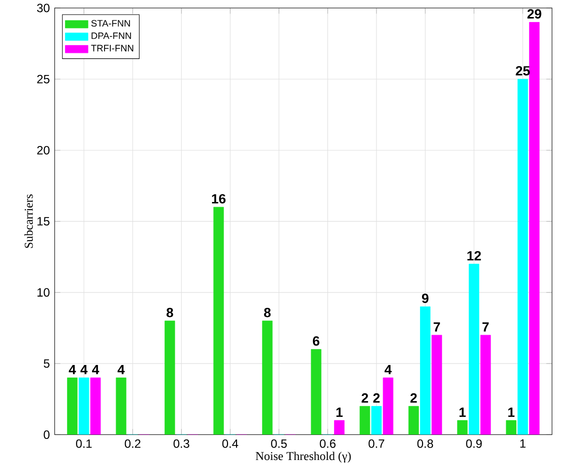 This screenshot has height=463, width=564. I want to click on legend-label: DPA-FNN, so click(111, 36).